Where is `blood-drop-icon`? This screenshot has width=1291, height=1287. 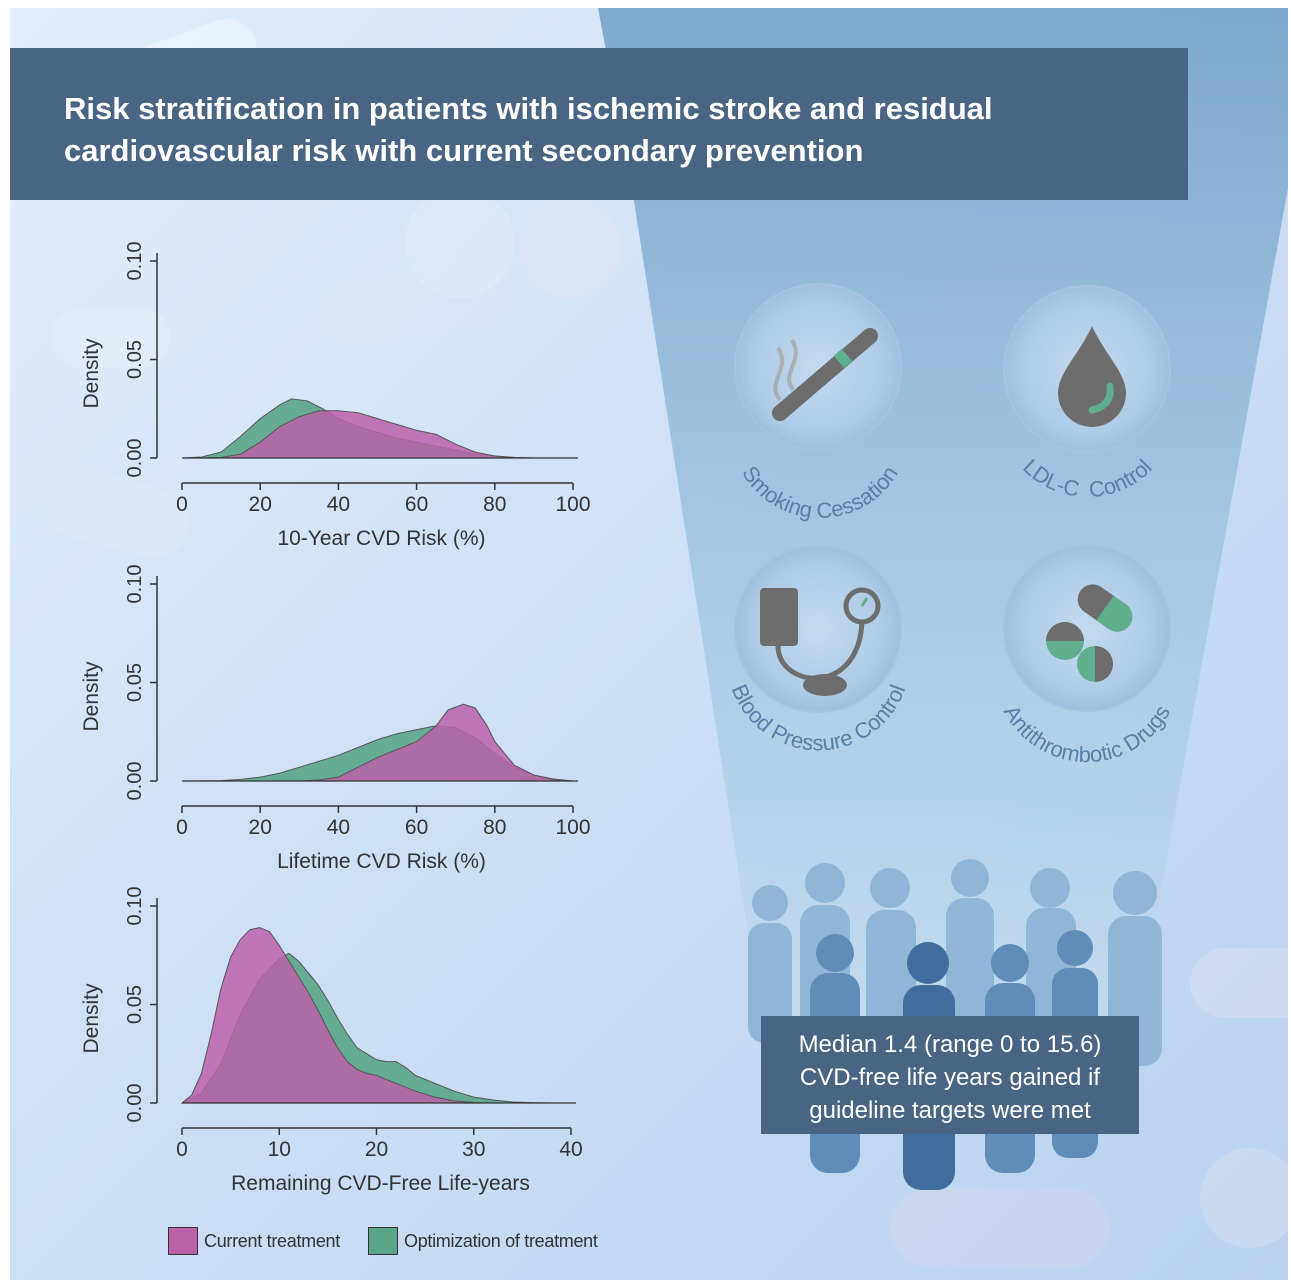
blood-drop-icon is located at coordinates (1092, 376).